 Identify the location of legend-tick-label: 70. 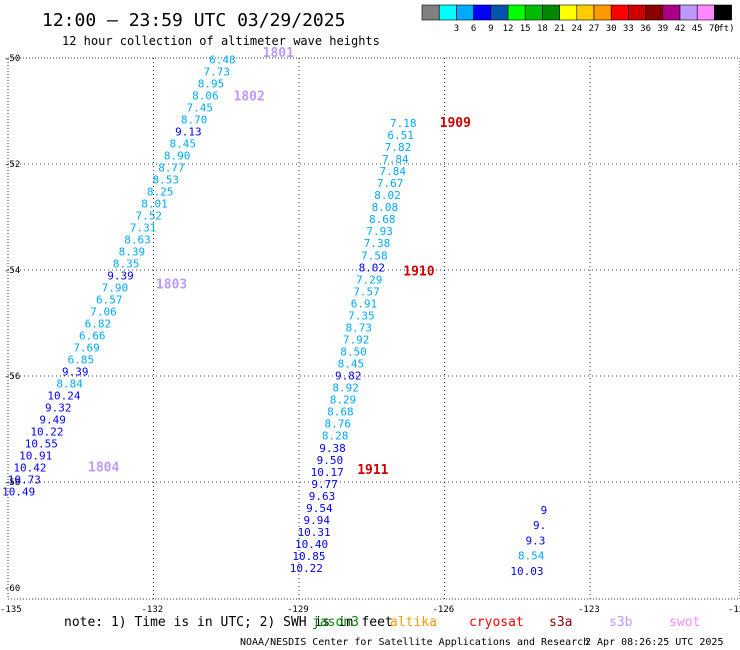
(714, 29).